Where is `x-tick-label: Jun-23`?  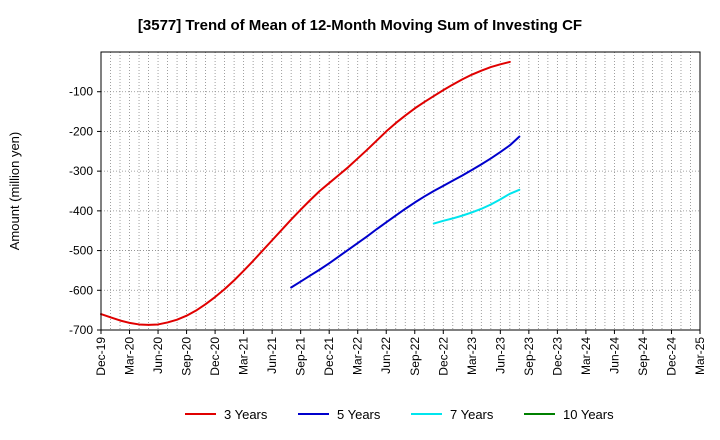 x-tick-label: Jun-23 is located at coordinates (500, 355).